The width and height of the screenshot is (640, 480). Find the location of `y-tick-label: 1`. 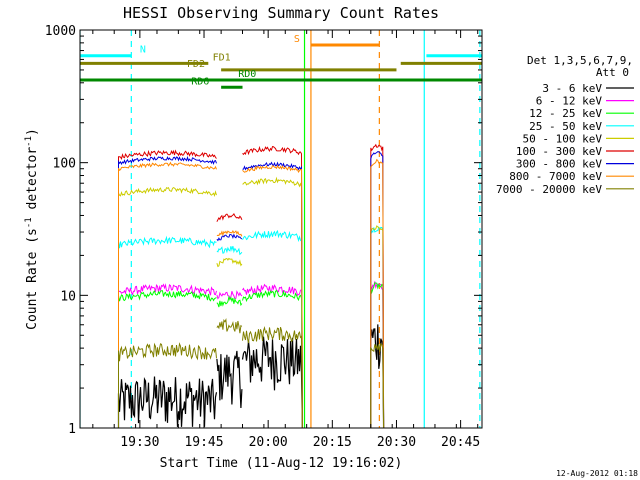

y-tick-label: 1 is located at coordinates (72, 429).